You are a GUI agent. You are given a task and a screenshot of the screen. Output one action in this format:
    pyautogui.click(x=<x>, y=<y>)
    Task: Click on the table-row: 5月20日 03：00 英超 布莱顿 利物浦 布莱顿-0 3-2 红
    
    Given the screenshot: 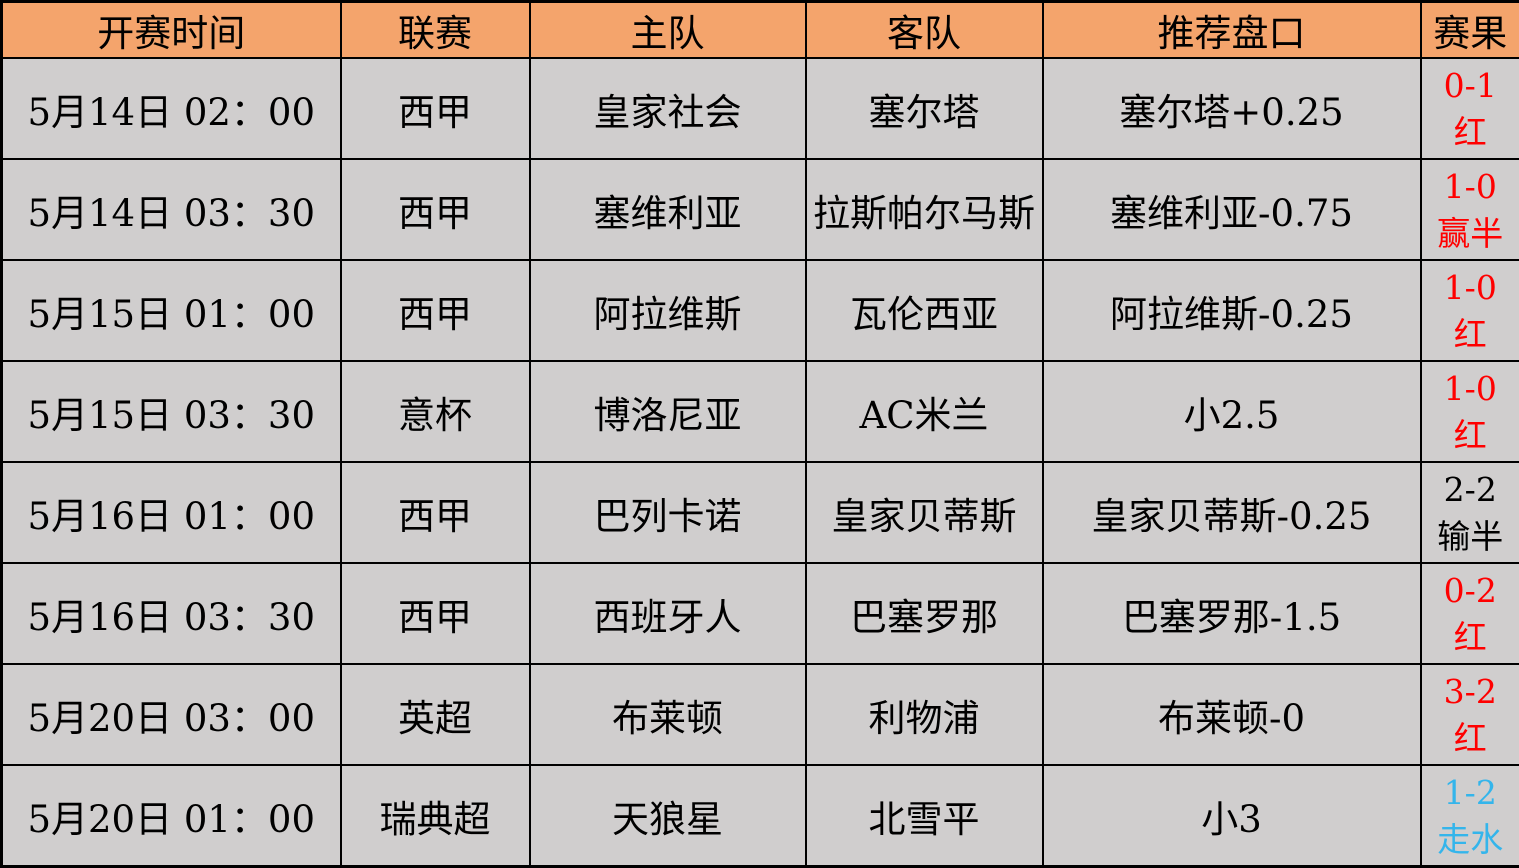 What is the action you would take?
    pyautogui.click(x=759, y=715)
    